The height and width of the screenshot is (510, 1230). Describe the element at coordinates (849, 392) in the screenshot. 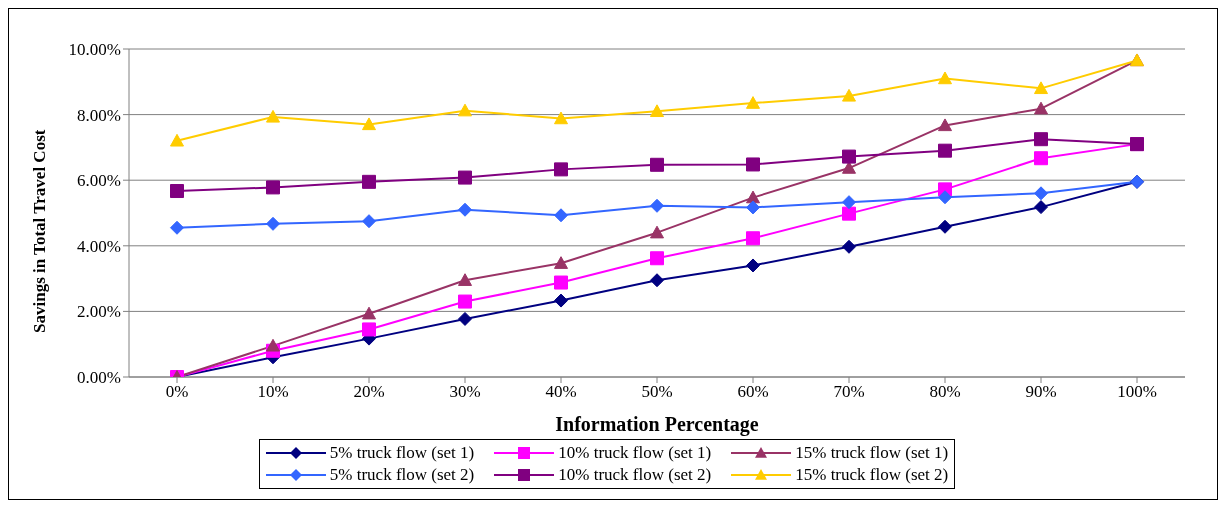

I see `x-tick-label: 70%` at that location.